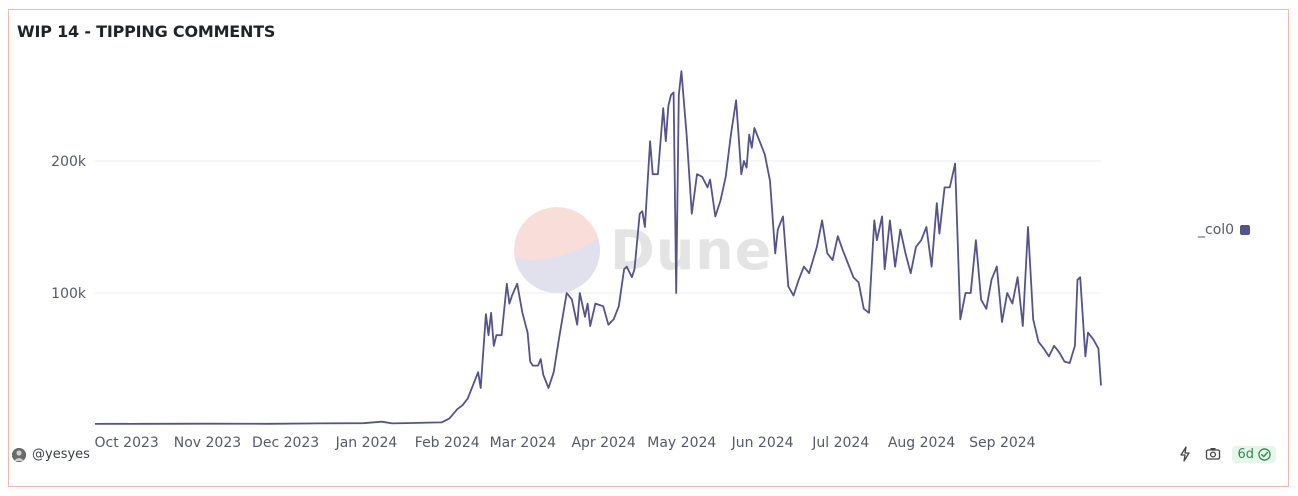 The width and height of the screenshot is (1298, 496). Describe the element at coordinates (207, 443) in the screenshot. I see `x-tick-label: Nov 2023` at that location.